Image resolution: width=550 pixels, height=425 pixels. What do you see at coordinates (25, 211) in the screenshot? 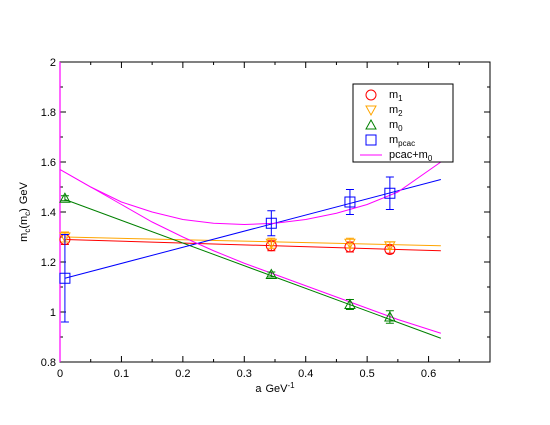
I see `y-axis-label: mc(mc)GeV` at bounding box center [25, 211].